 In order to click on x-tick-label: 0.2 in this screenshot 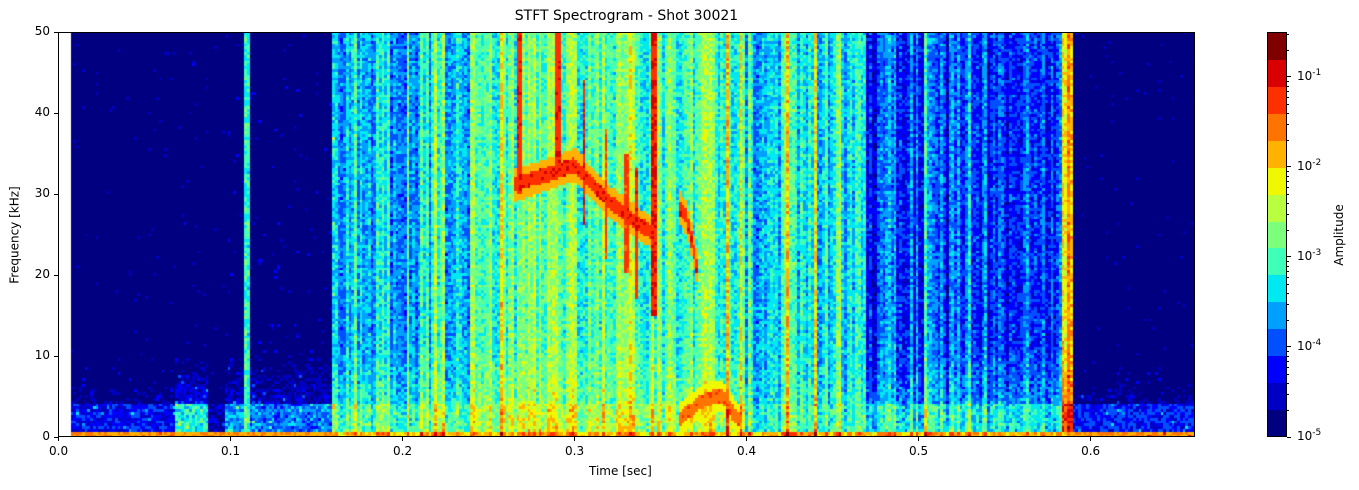, I will do `click(403, 451)`.